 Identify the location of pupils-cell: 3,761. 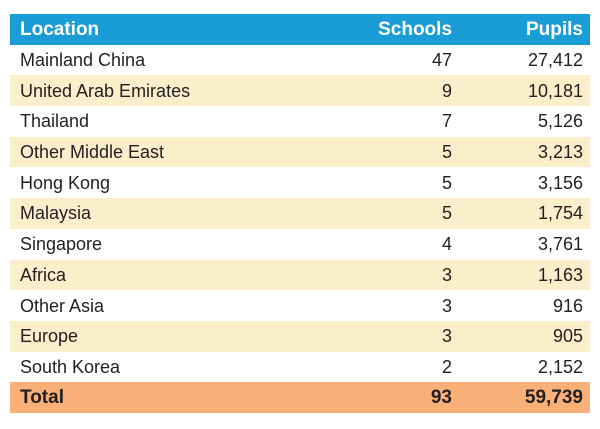
(560, 244).